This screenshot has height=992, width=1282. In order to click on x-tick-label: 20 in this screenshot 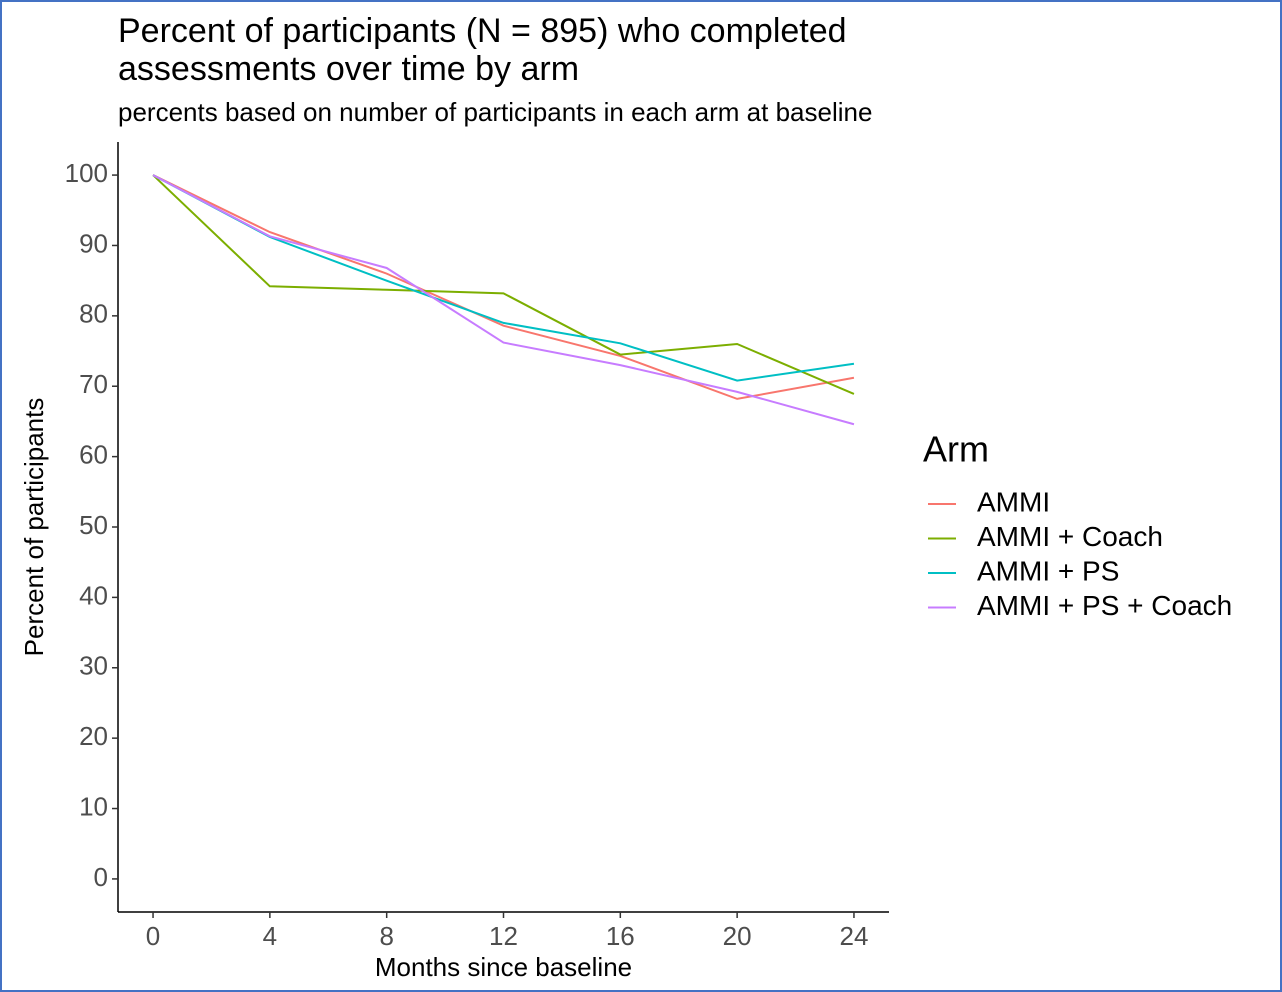, I will do `click(737, 936)`.